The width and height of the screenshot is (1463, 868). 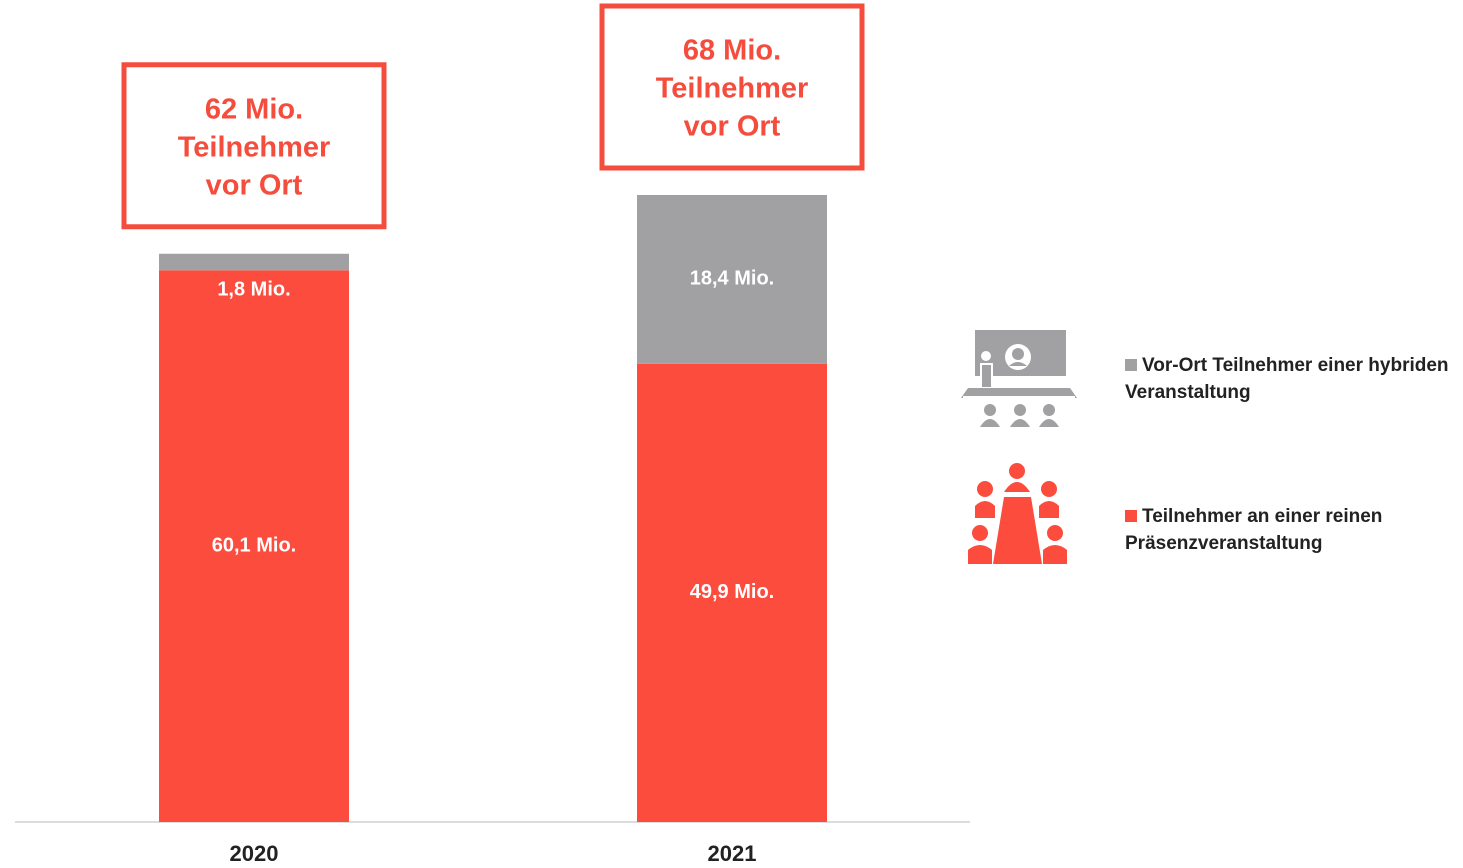 What do you see at coordinates (732, 853) in the screenshot?
I see `x-tick-label: 2021` at bounding box center [732, 853].